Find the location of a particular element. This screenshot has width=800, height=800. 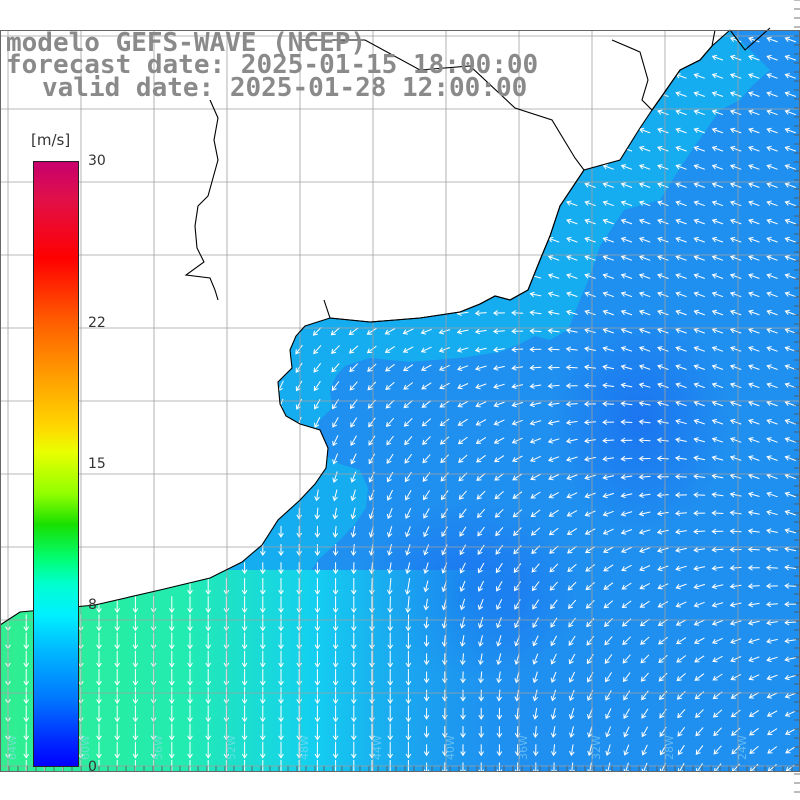

longitude-label: 36W is located at coordinates (523, 747).